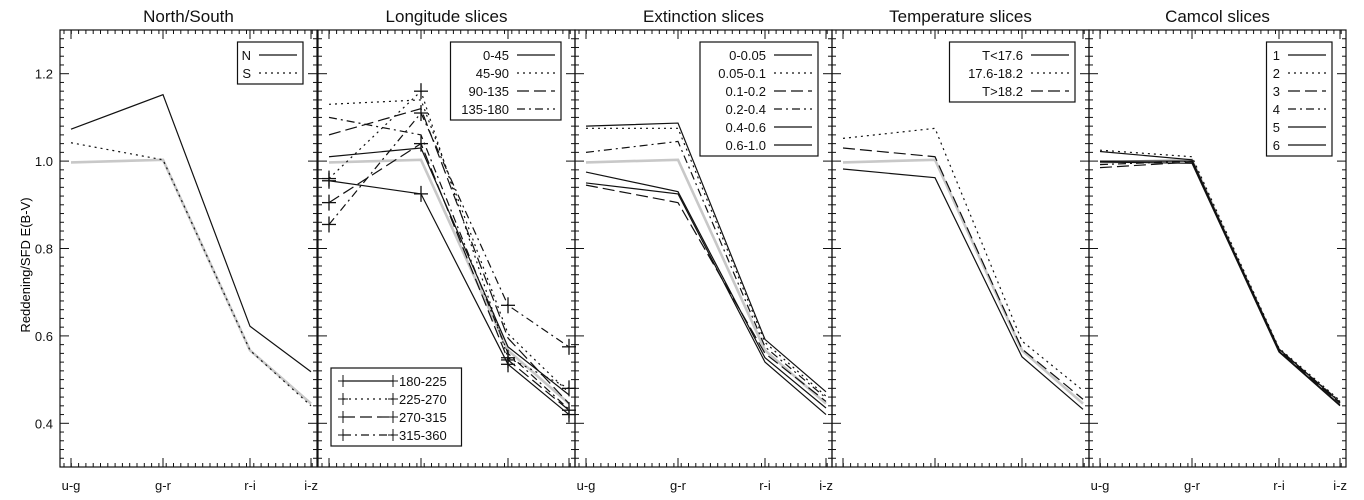 This screenshot has width=1364, height=500. Describe the element at coordinates (742, 73) in the screenshot. I see `legend-label: 0.05-0.1` at that location.